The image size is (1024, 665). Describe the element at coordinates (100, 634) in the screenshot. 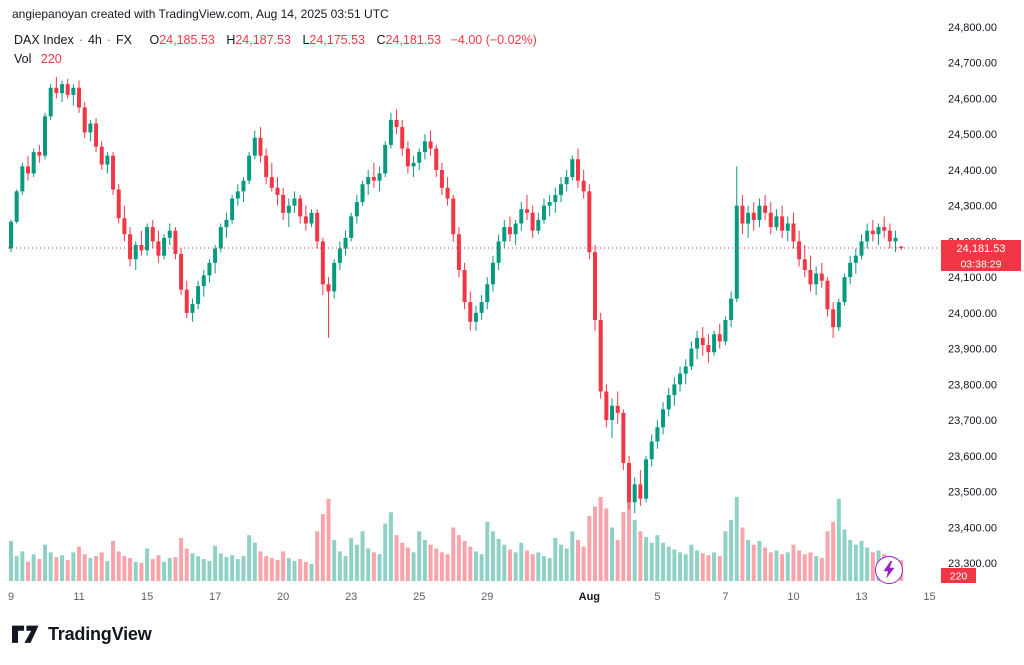

I see `brand-name: TradingView` at that location.